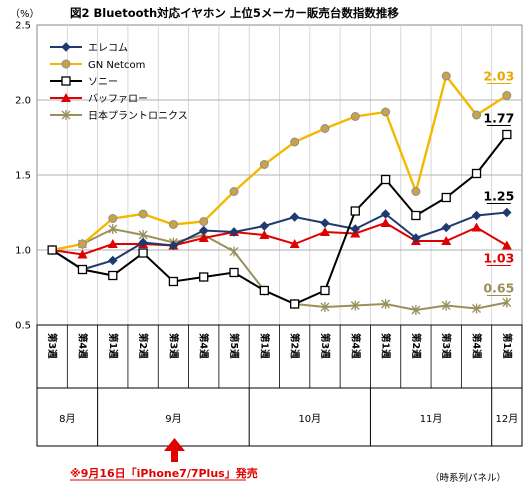  Describe the element at coordinates (103, 82) in the screenshot. I see `legend-label: ソニー` at that location.